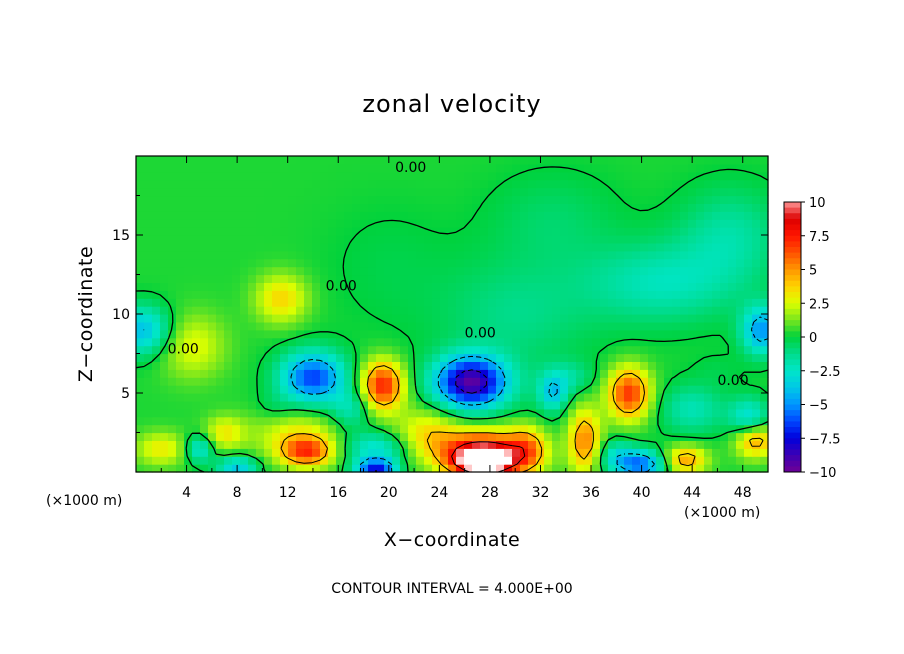  Describe the element at coordinates (722, 513) in the screenshot. I see `x-axis-units: (×1000 m)` at that location.